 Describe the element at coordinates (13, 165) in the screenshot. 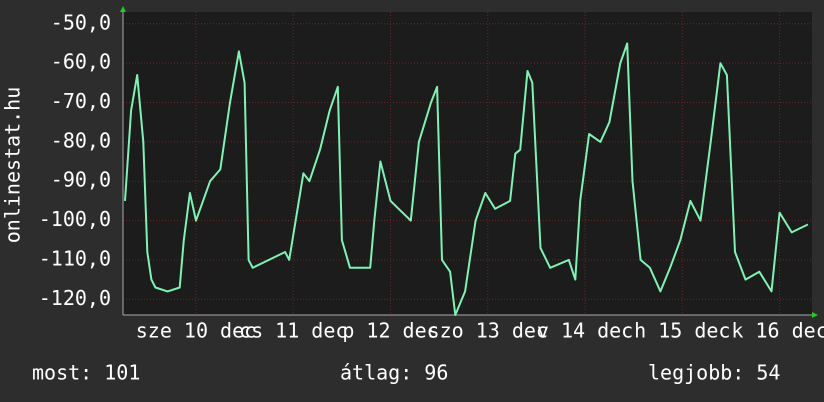

I see `side-label: onlinestat.hu` at that location.